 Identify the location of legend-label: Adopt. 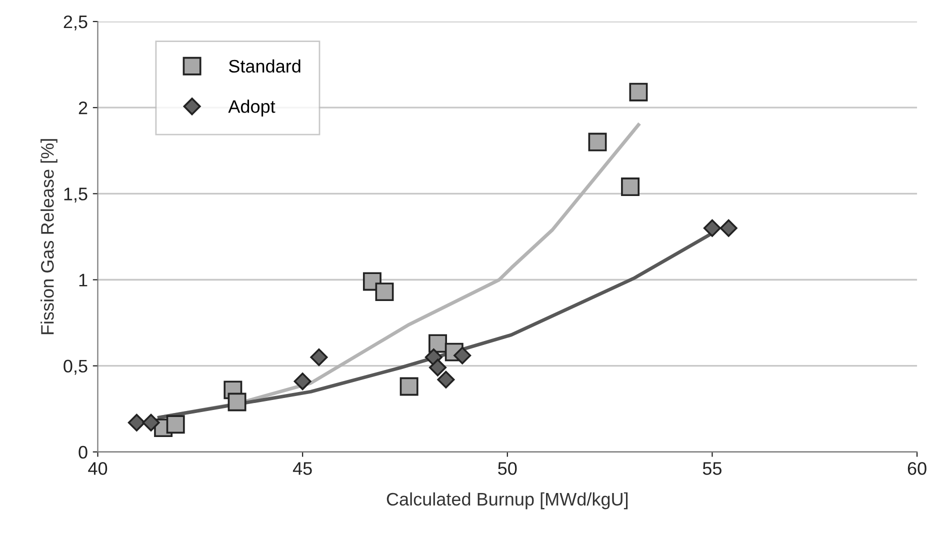
(252, 108).